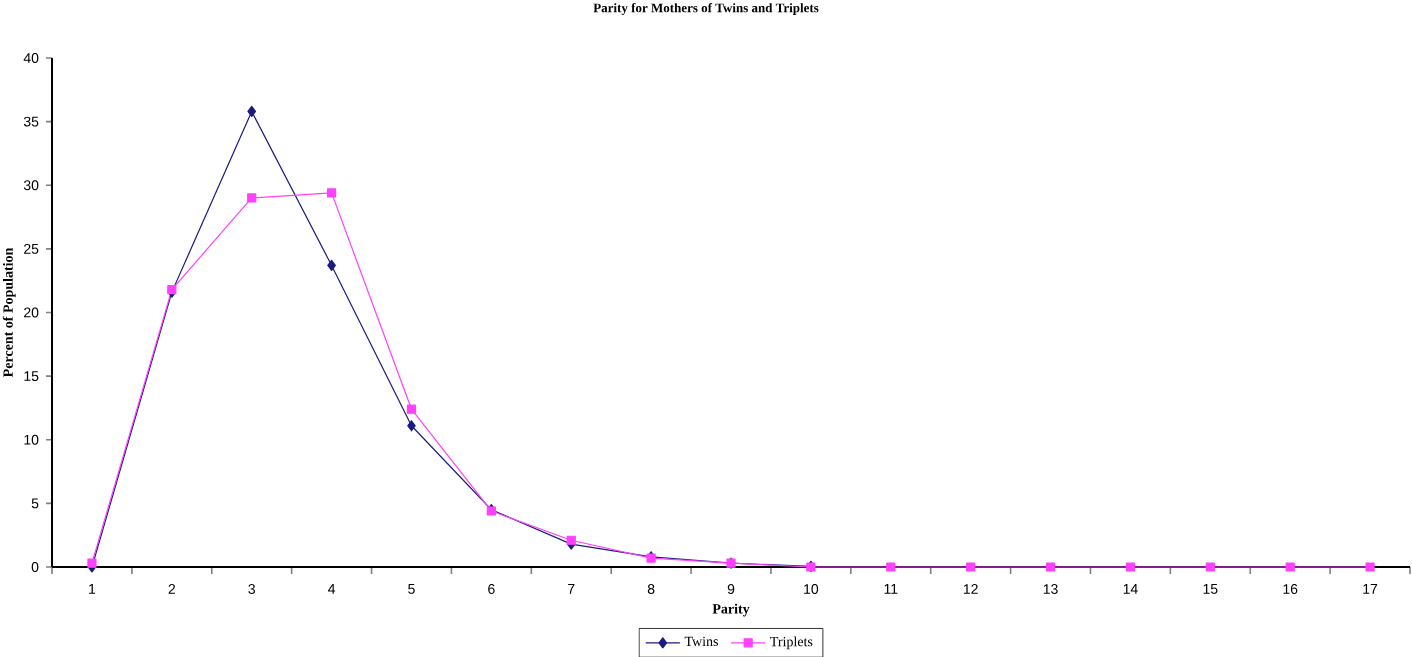 This screenshot has width=1412, height=657. I want to click on y-tick-label: 10, so click(31, 439).